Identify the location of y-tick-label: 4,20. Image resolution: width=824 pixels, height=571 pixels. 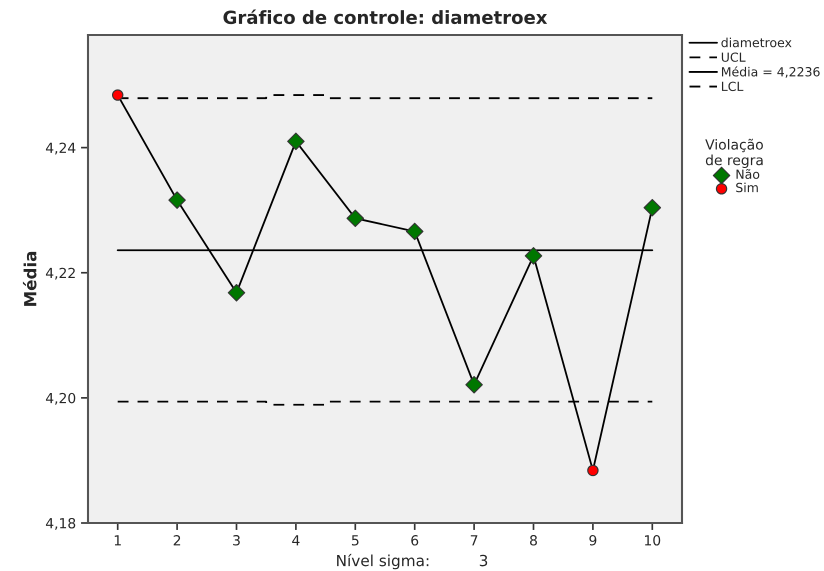
(61, 398).